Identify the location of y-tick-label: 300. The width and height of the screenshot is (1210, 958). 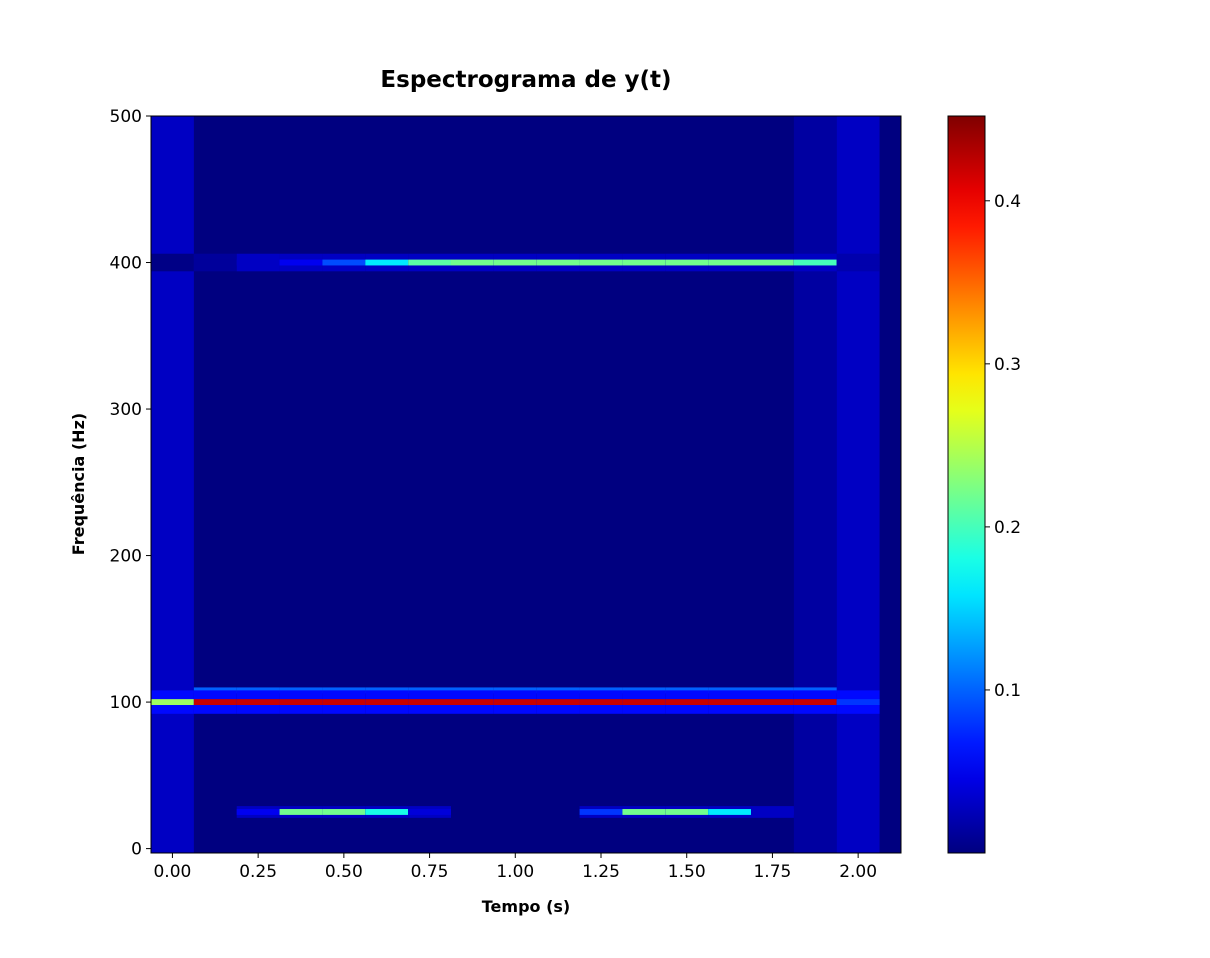
(126, 410).